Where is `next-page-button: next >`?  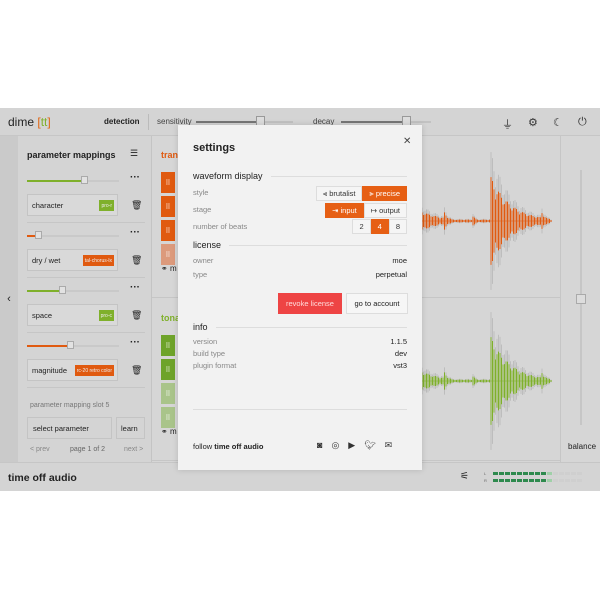
next-page-button: next > is located at coordinates (134, 449).